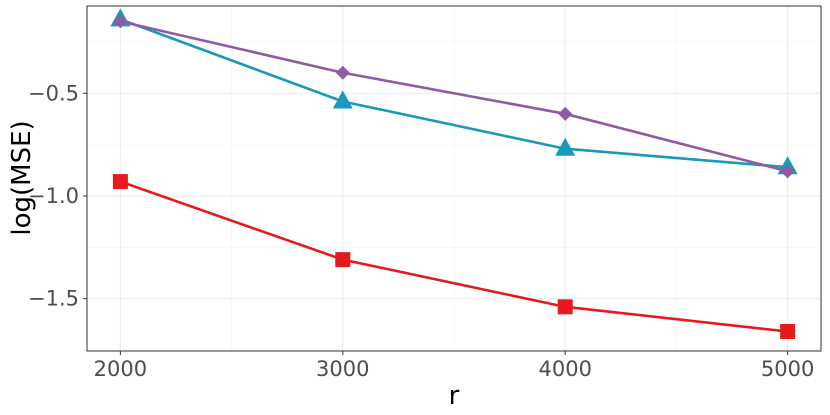  Describe the element at coordinates (120, 369) in the screenshot. I see `x-tick-label: 2000` at that location.